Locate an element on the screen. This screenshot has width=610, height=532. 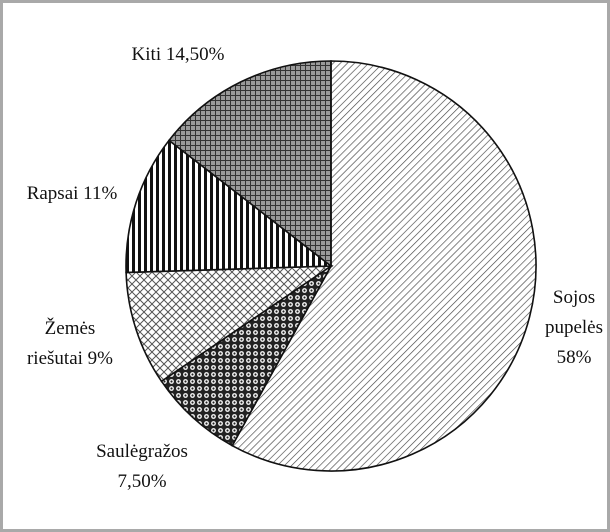
value-label: 7,50% is located at coordinates (142, 481).